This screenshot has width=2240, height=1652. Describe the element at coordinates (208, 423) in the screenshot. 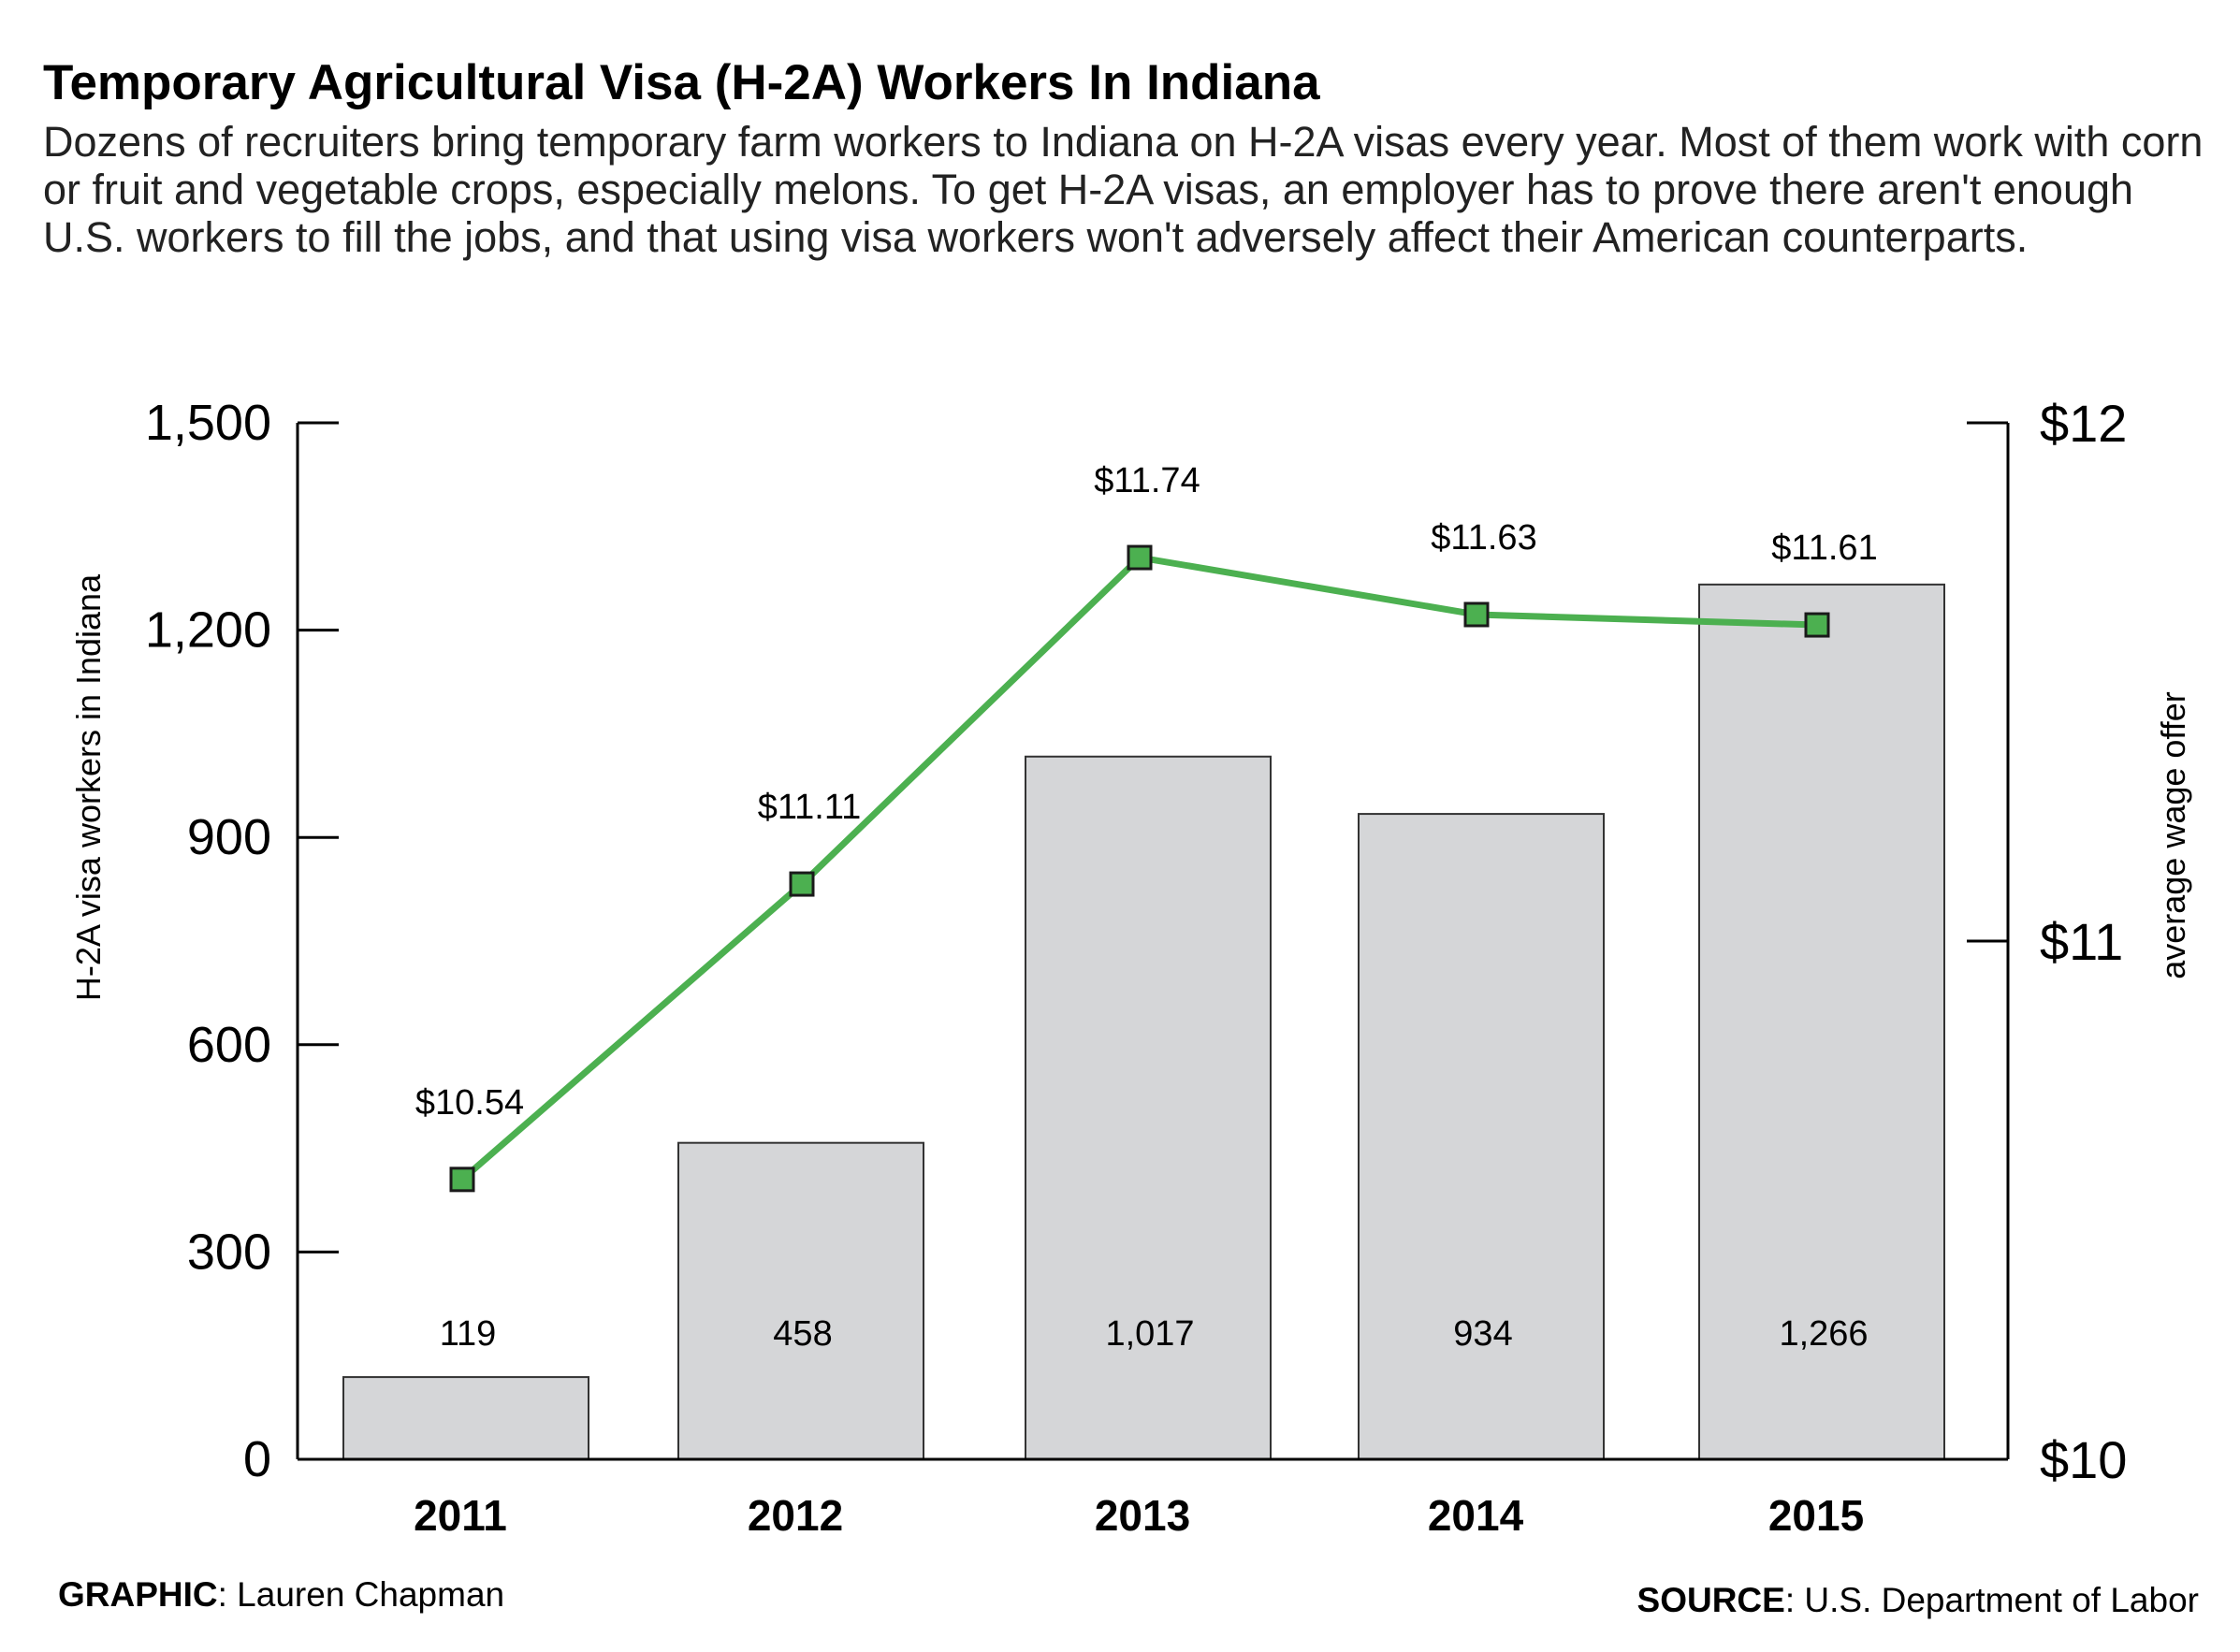

I see `left-tick-label-1500: 1,500` at that location.